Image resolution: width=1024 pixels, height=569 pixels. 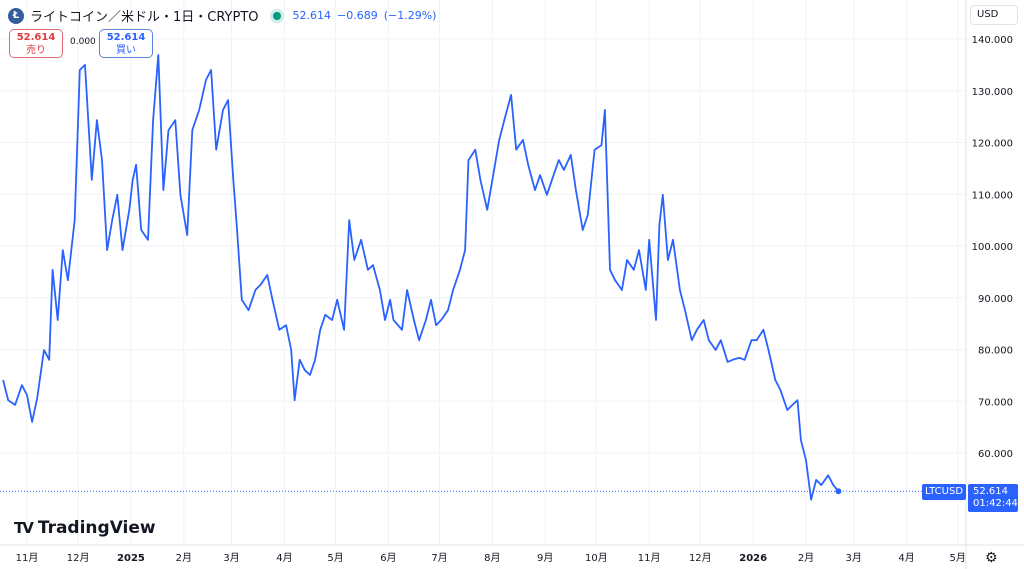 What do you see at coordinates (36, 43) in the screenshot?
I see `sell-button: 52.614 売り` at bounding box center [36, 43].